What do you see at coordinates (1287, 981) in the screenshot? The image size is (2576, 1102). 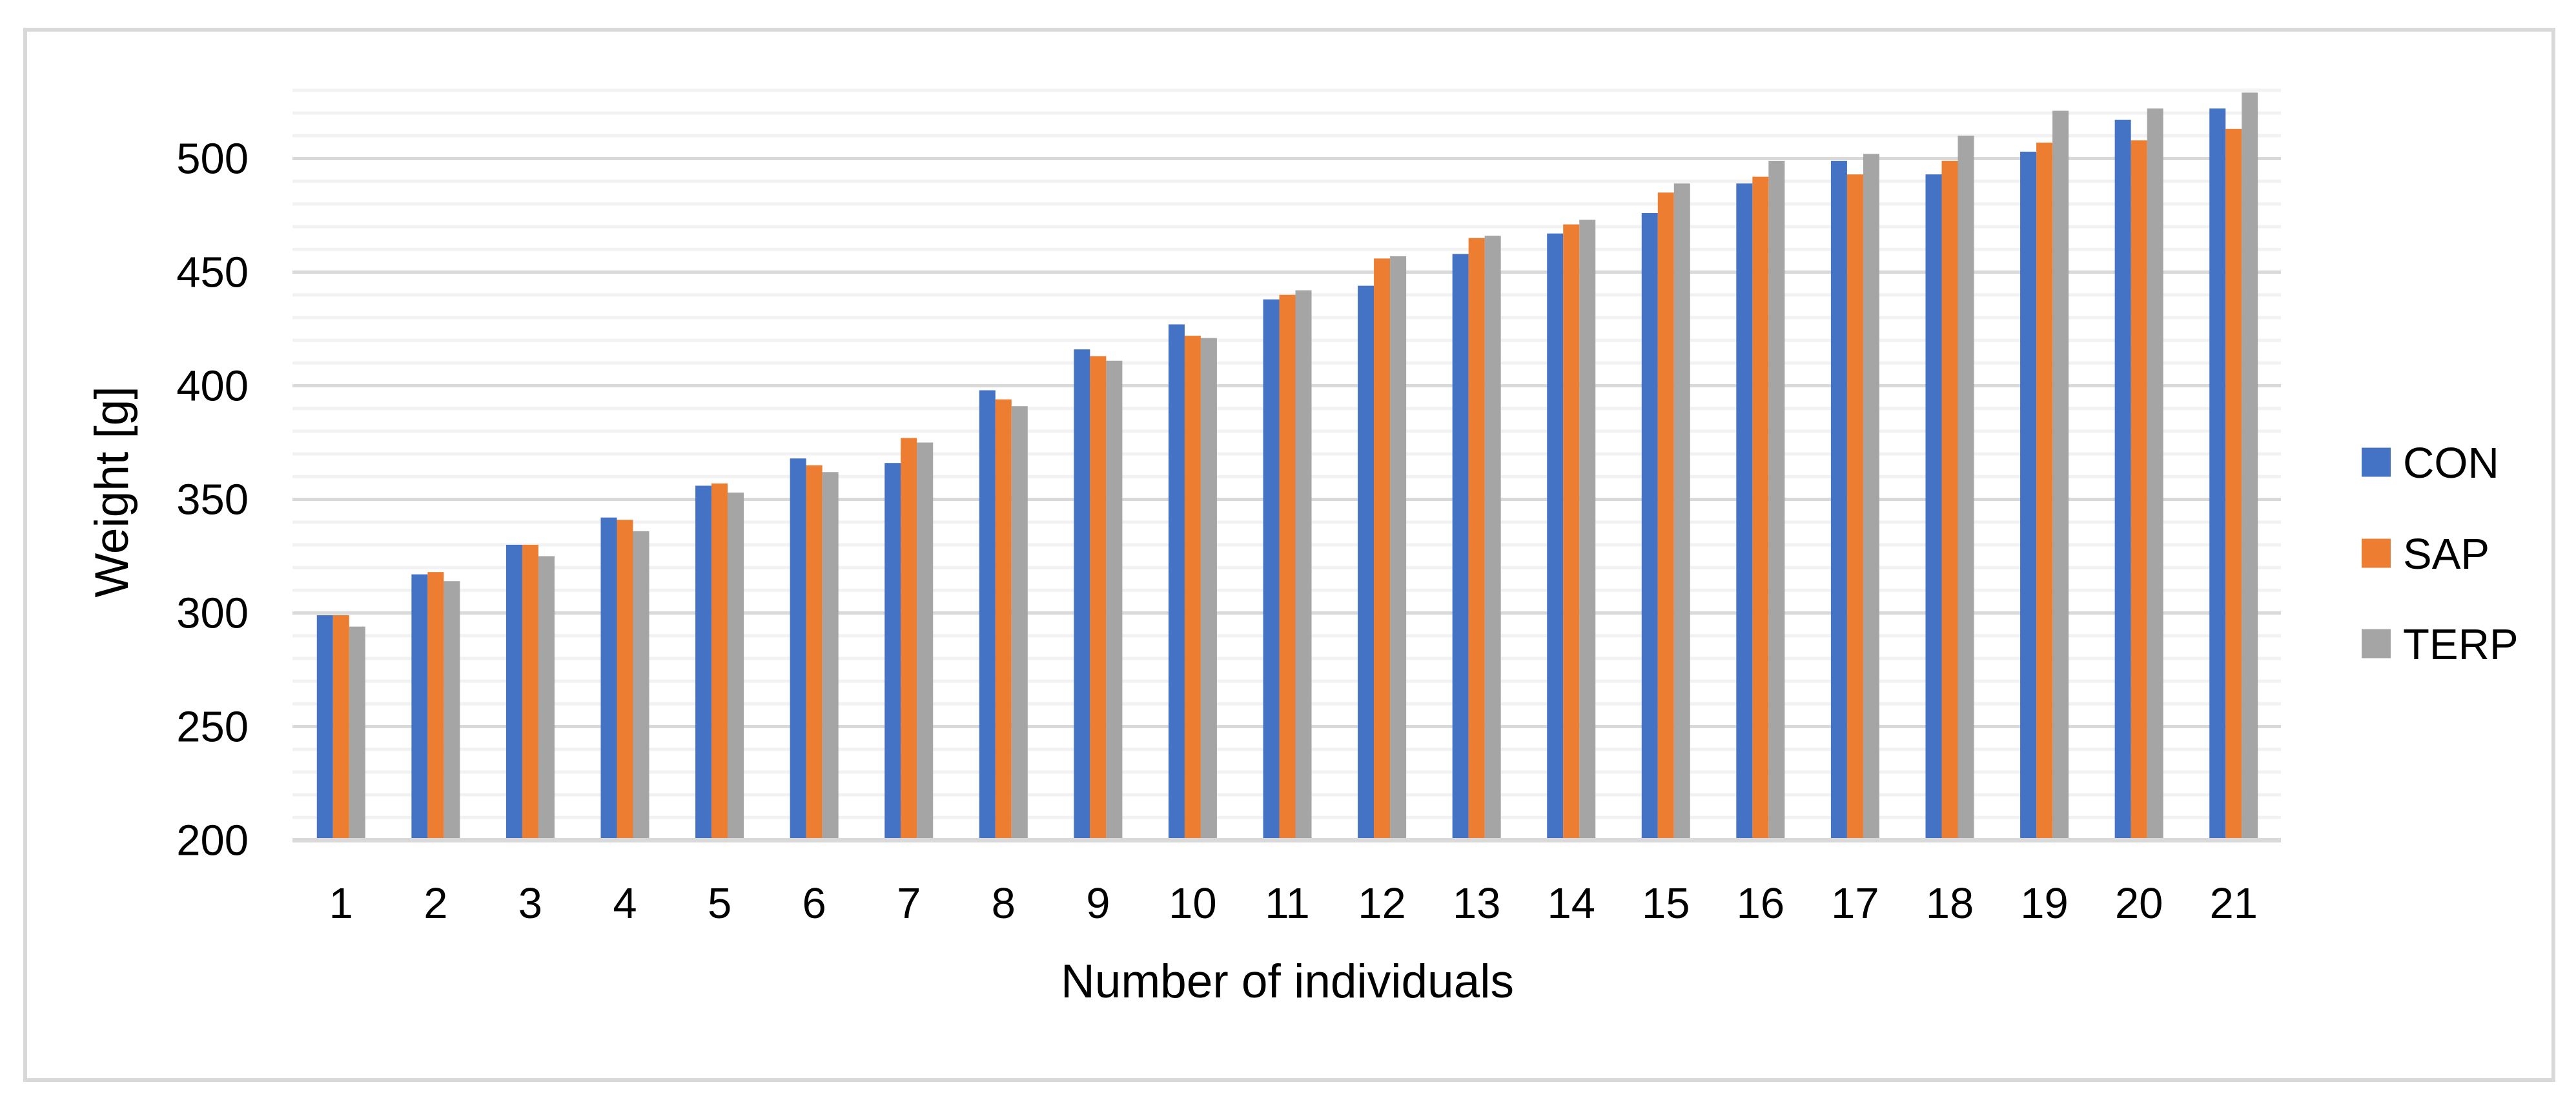 I see `x-axis-title: Number of individuals` at bounding box center [1287, 981].